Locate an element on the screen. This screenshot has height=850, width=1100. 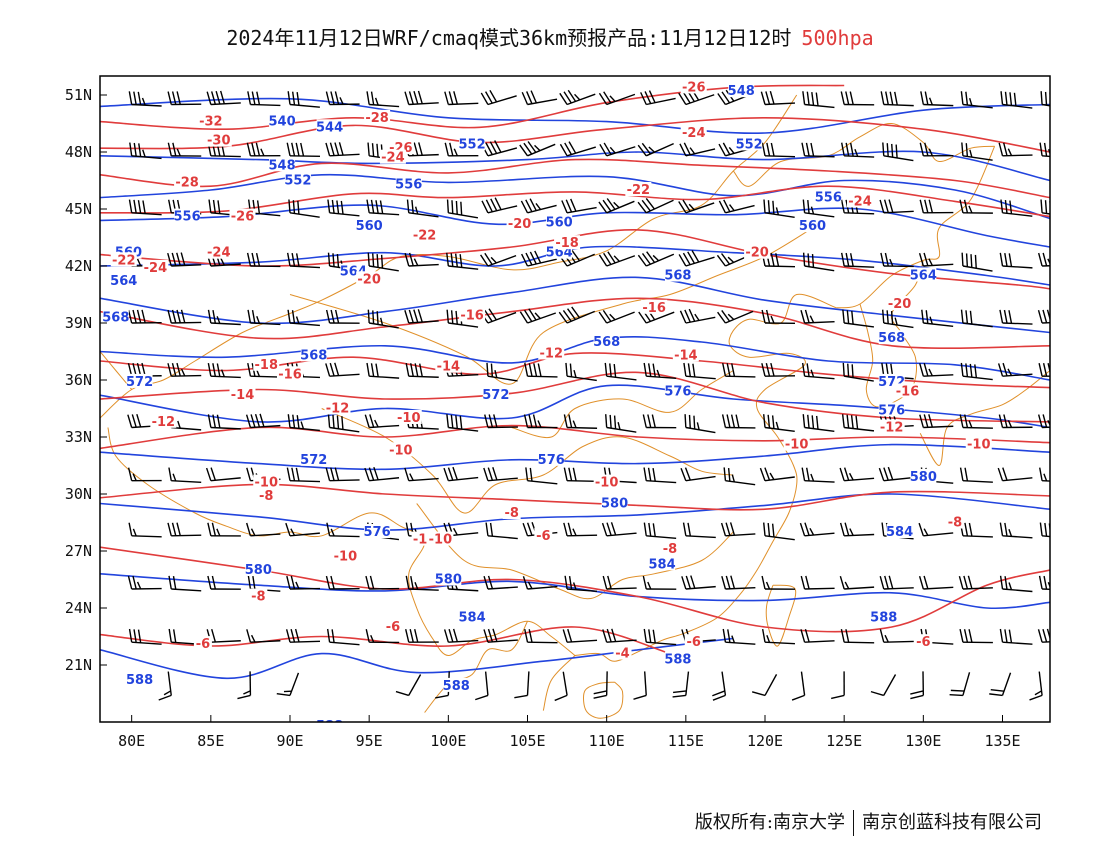
temperature-contour-label: -24 is located at coordinates (219, 253).